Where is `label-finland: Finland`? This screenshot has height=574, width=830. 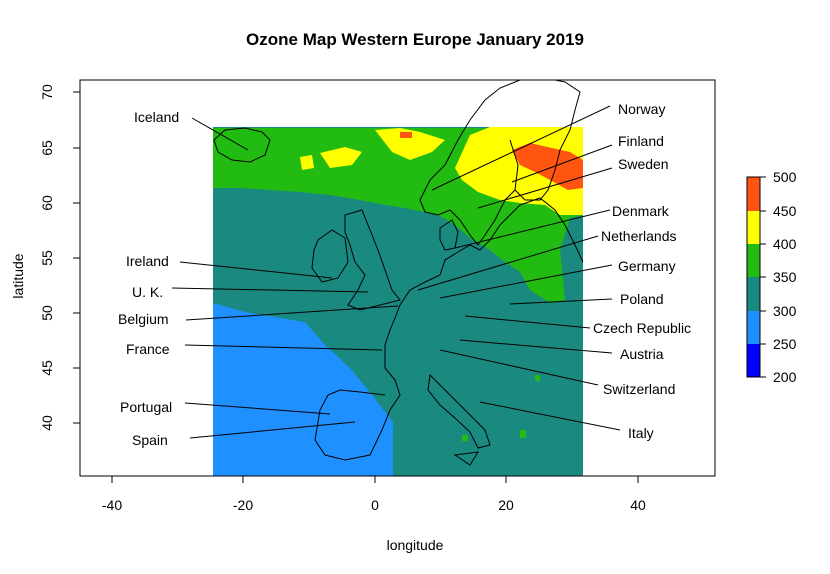
label-finland: Finland is located at coordinates (641, 141).